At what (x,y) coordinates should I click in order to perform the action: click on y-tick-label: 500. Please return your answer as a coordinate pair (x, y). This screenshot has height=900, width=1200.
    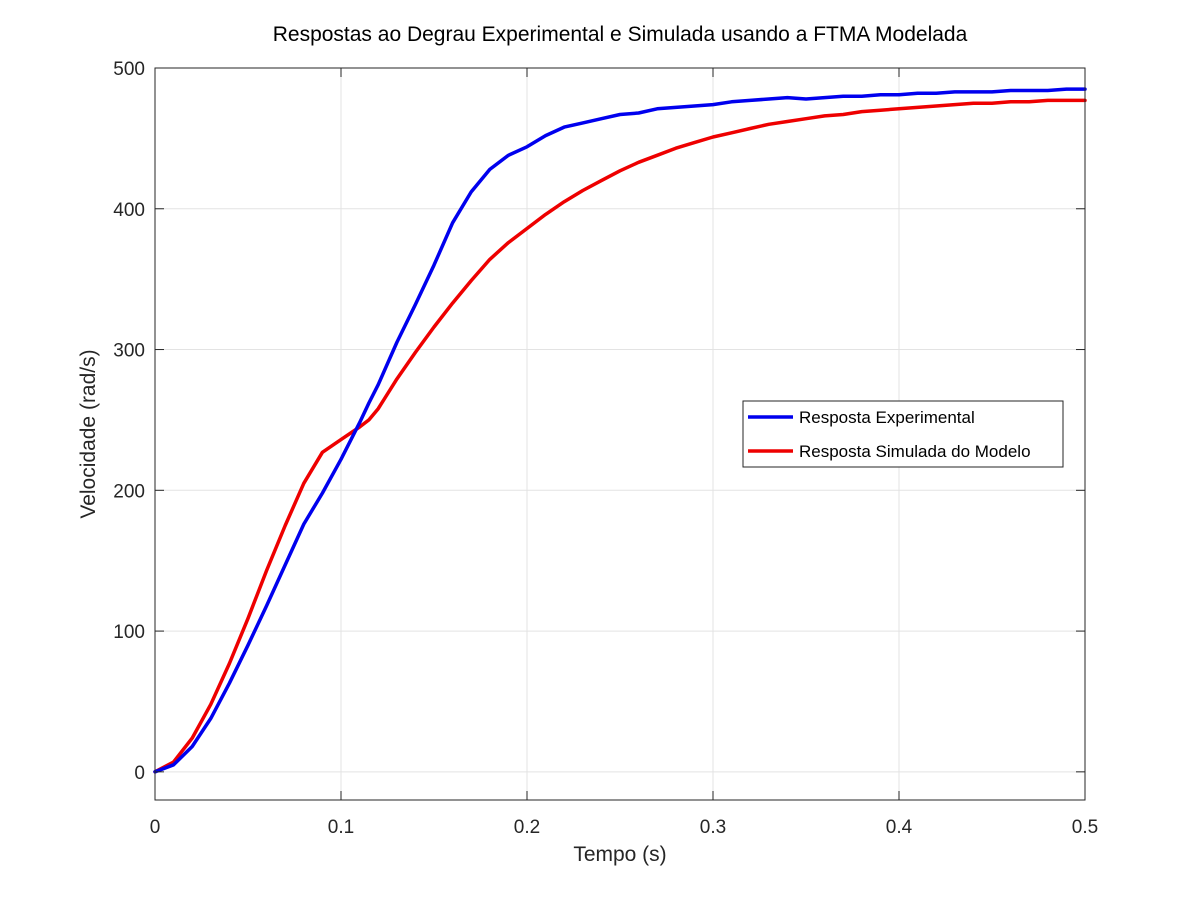
    Looking at the image, I should click on (129, 69).